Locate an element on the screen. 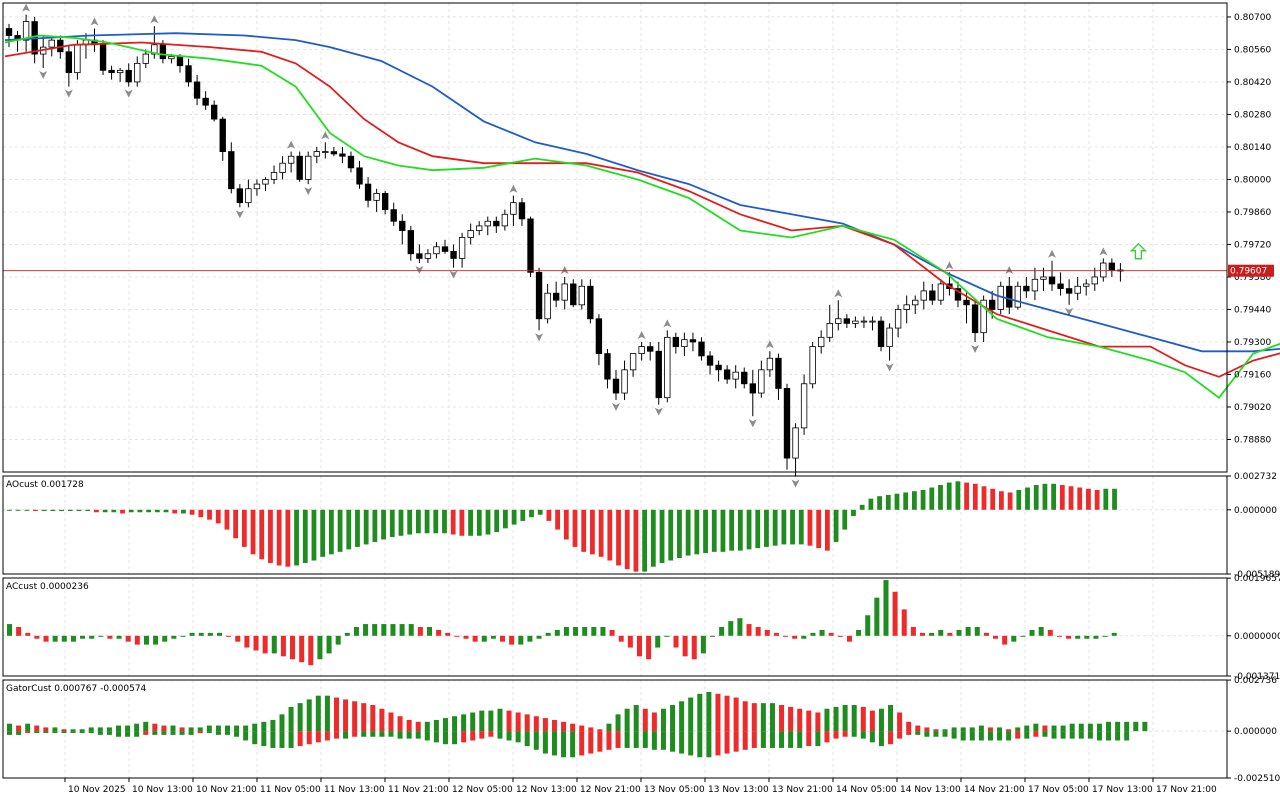  ac-pane is located at coordinates (562, 623).